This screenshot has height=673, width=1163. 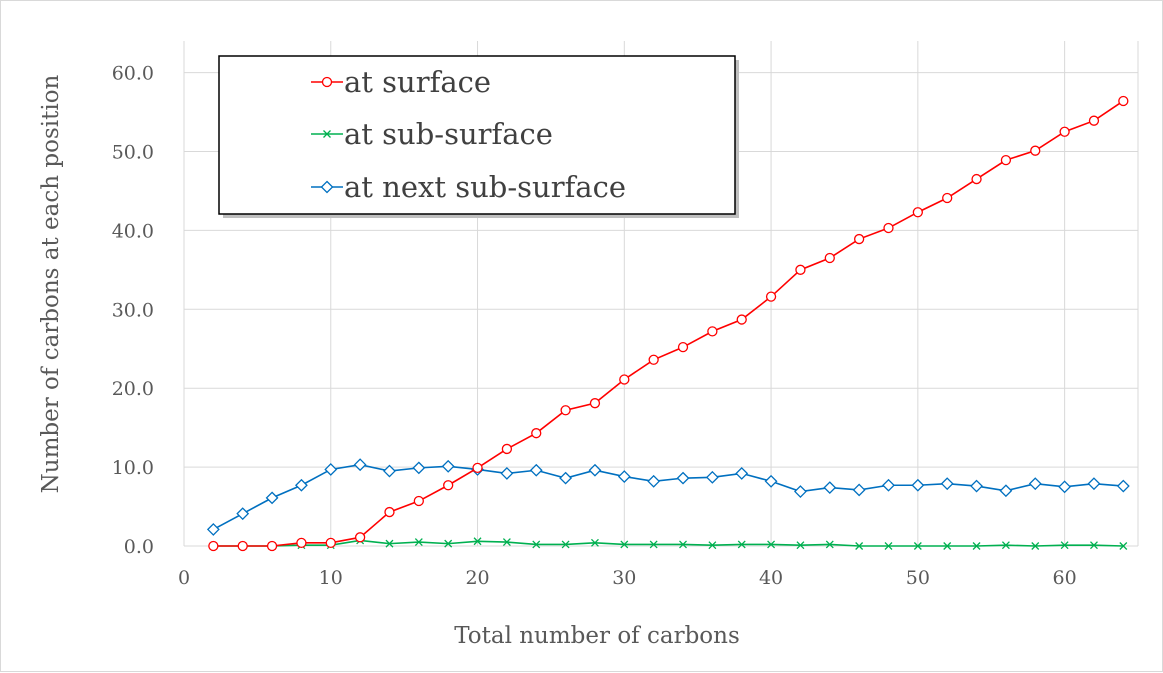 I want to click on legend-marker-at-sub-surface, so click(x=327, y=134).